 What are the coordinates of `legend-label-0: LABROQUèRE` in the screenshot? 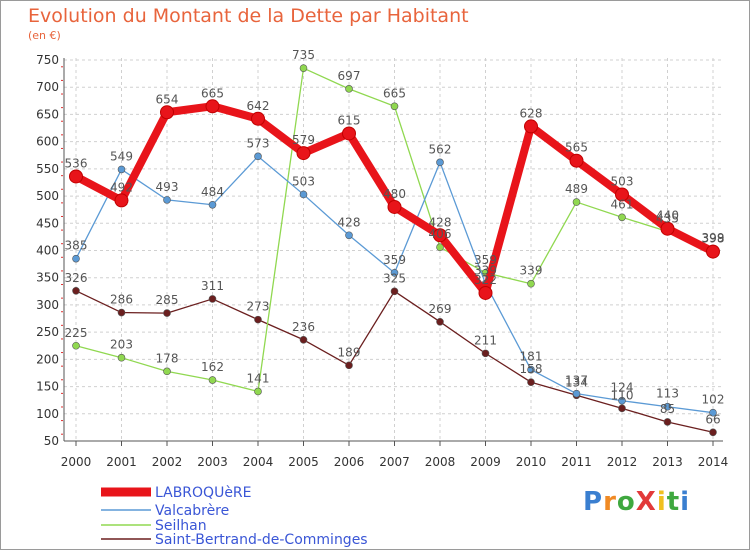 It's located at (203, 493).